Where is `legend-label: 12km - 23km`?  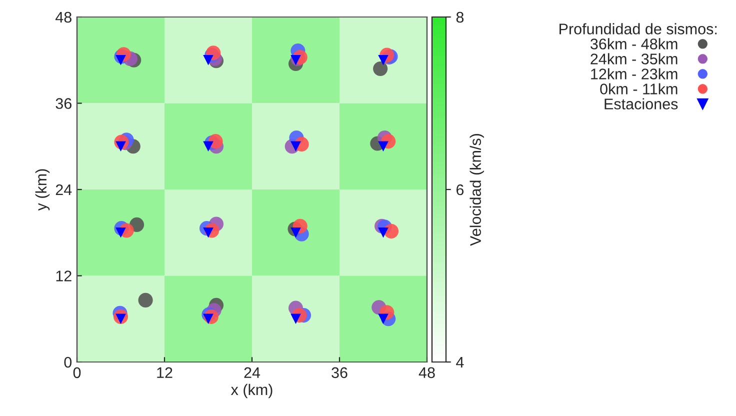
legend-label: 12km - 23km is located at coordinates (634, 74).